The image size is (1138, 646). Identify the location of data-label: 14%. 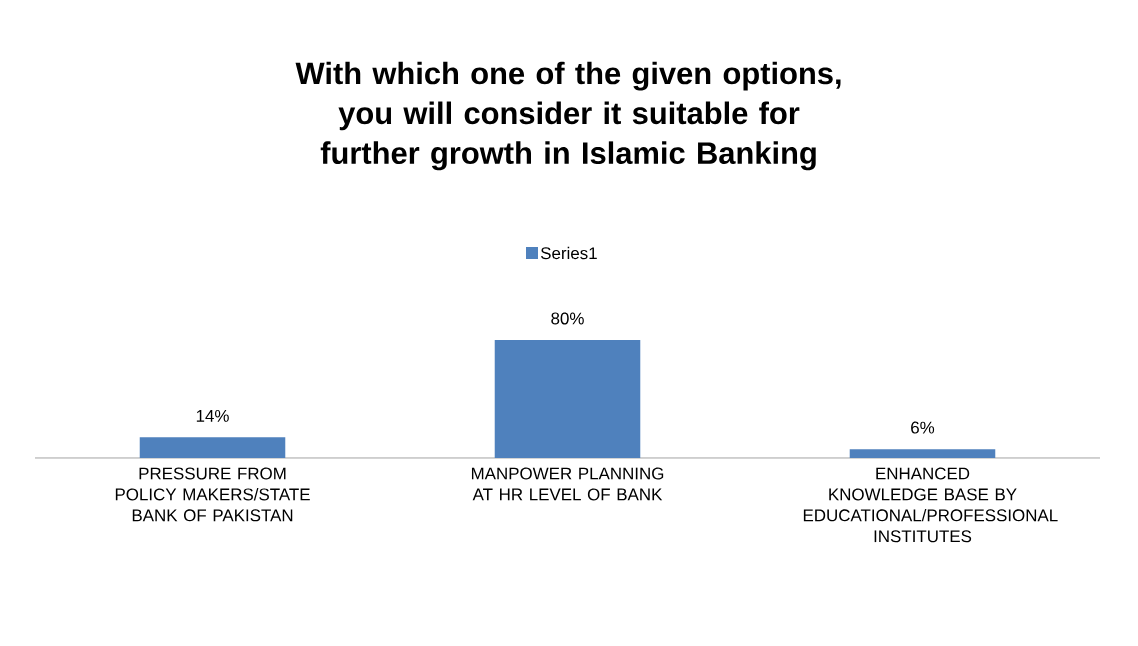
(212, 415).